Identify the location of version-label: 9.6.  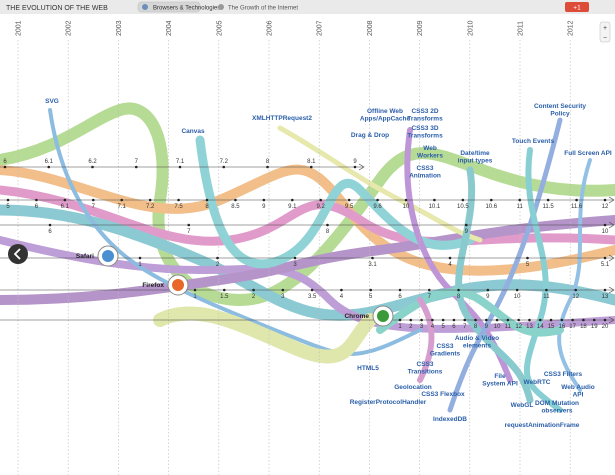
(377, 207).